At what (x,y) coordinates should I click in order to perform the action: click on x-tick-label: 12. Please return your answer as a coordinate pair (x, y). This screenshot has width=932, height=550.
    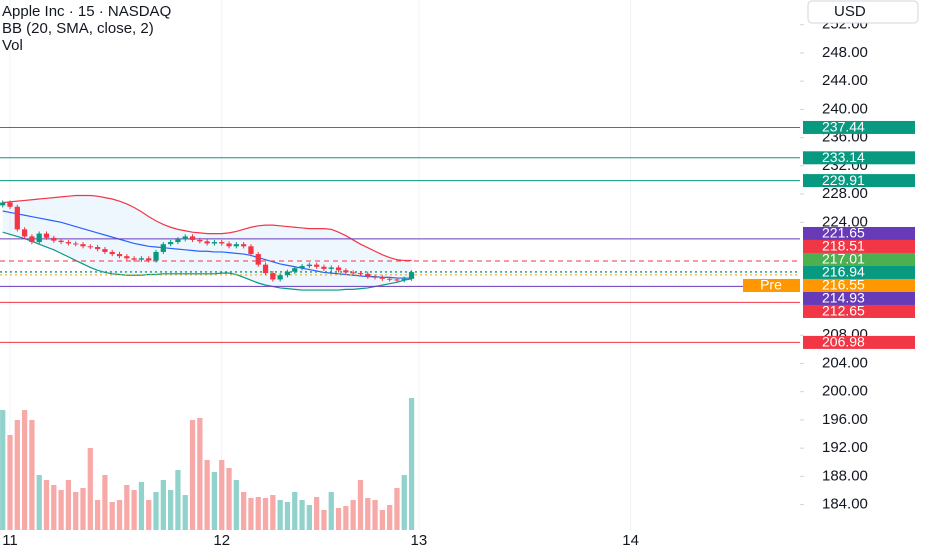
    Looking at the image, I should click on (221, 540).